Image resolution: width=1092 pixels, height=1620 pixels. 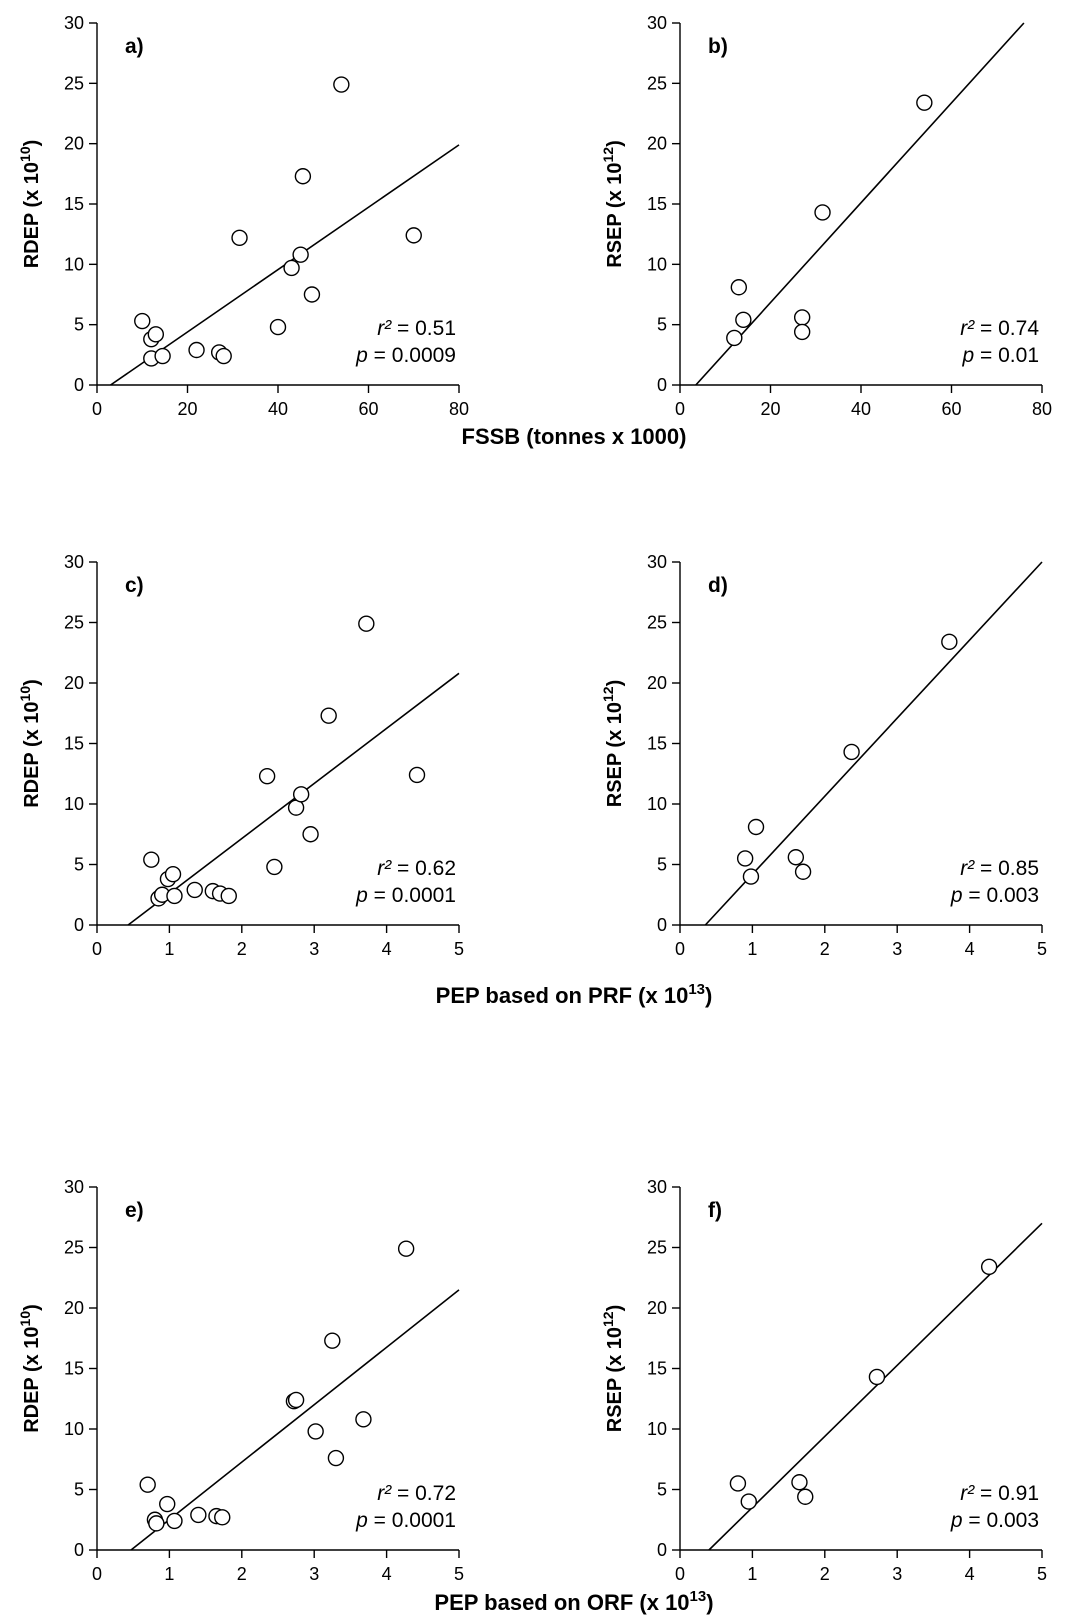 I want to click on panel-a-x-tick-label: 60, so click(x=368, y=409).